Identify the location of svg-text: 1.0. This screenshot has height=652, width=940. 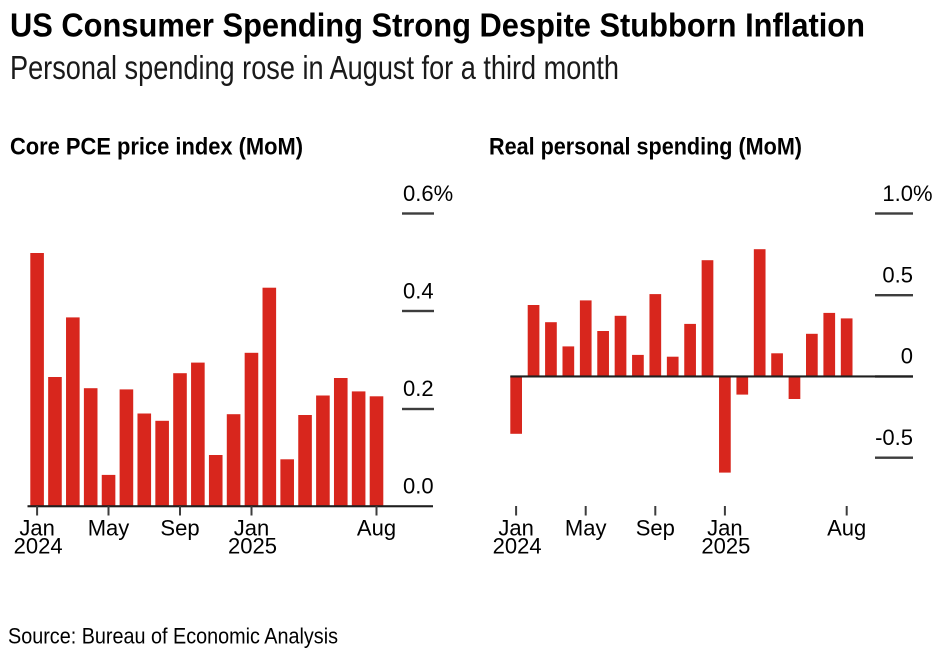
(897, 193).